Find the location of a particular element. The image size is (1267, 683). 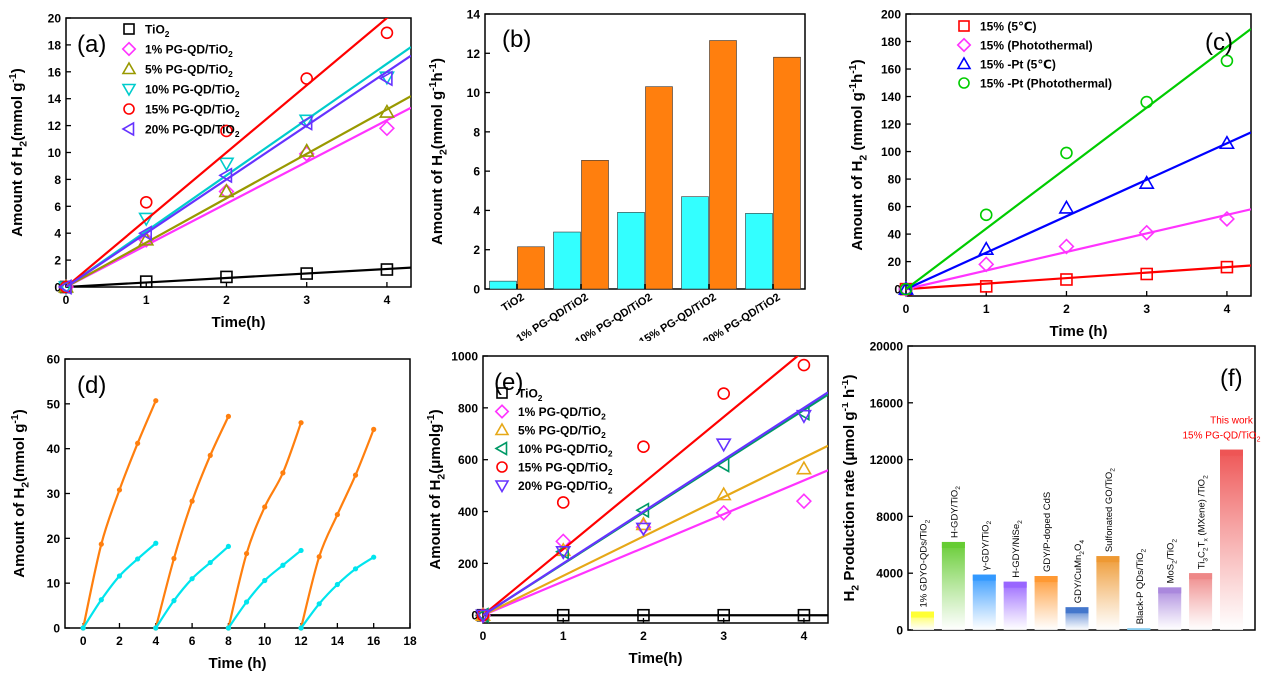

y-tick-label: 400 is located at coordinates (468, 512).